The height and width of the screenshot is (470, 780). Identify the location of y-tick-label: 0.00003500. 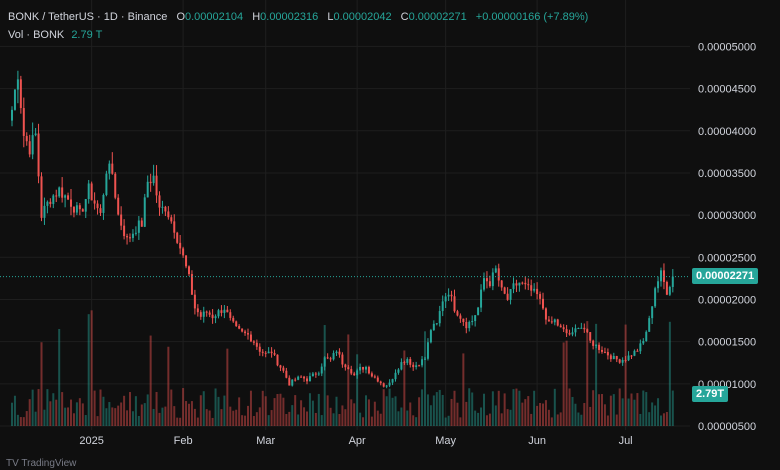
(727, 174).